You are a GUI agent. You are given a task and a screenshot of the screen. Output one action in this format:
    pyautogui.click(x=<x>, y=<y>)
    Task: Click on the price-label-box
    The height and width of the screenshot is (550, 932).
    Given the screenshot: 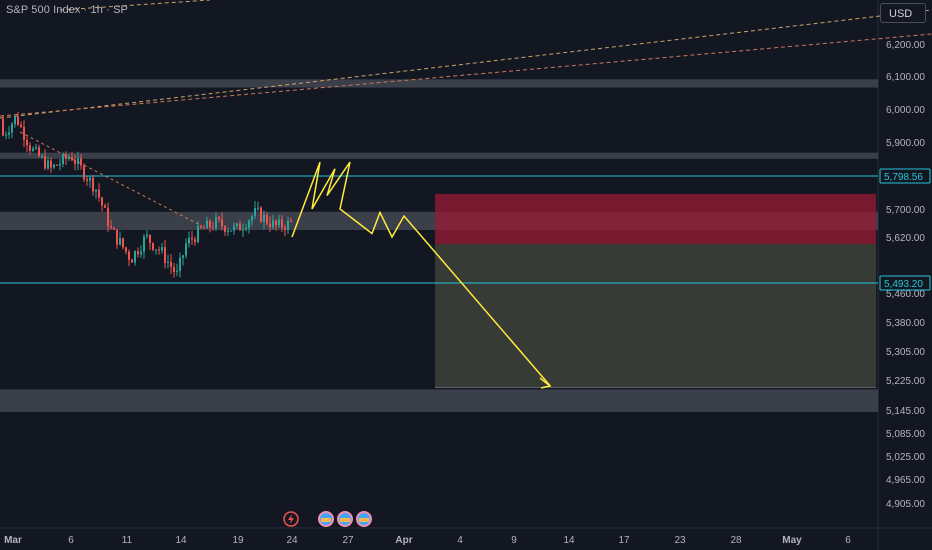 What is the action you would take?
    pyautogui.click(x=905, y=283)
    